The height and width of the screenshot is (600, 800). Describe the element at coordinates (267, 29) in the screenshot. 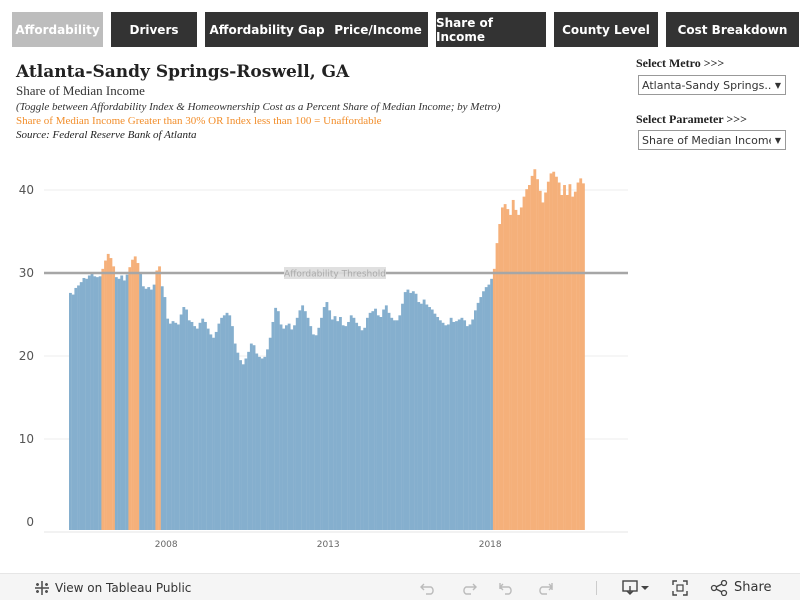

I see `tab-affordability-gap: Affordability Gap` at that location.